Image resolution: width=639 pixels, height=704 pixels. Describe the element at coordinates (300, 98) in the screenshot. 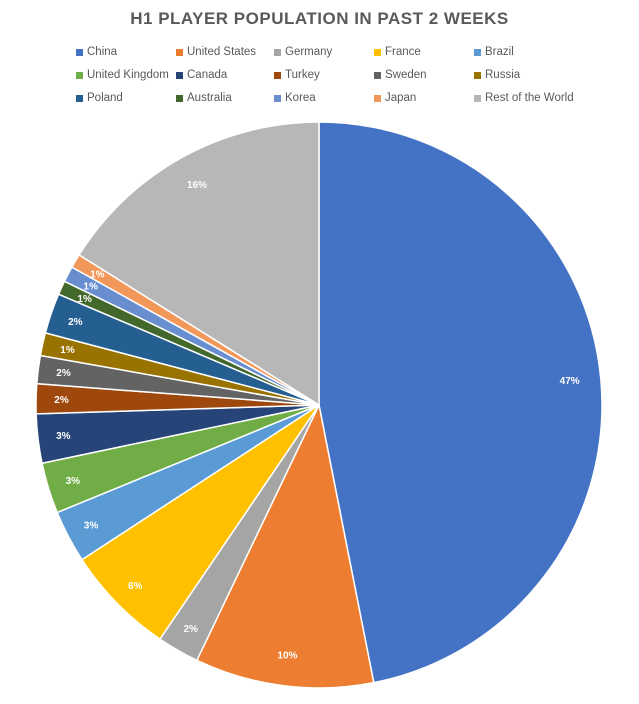

I see `legend-label: Korea` at that location.